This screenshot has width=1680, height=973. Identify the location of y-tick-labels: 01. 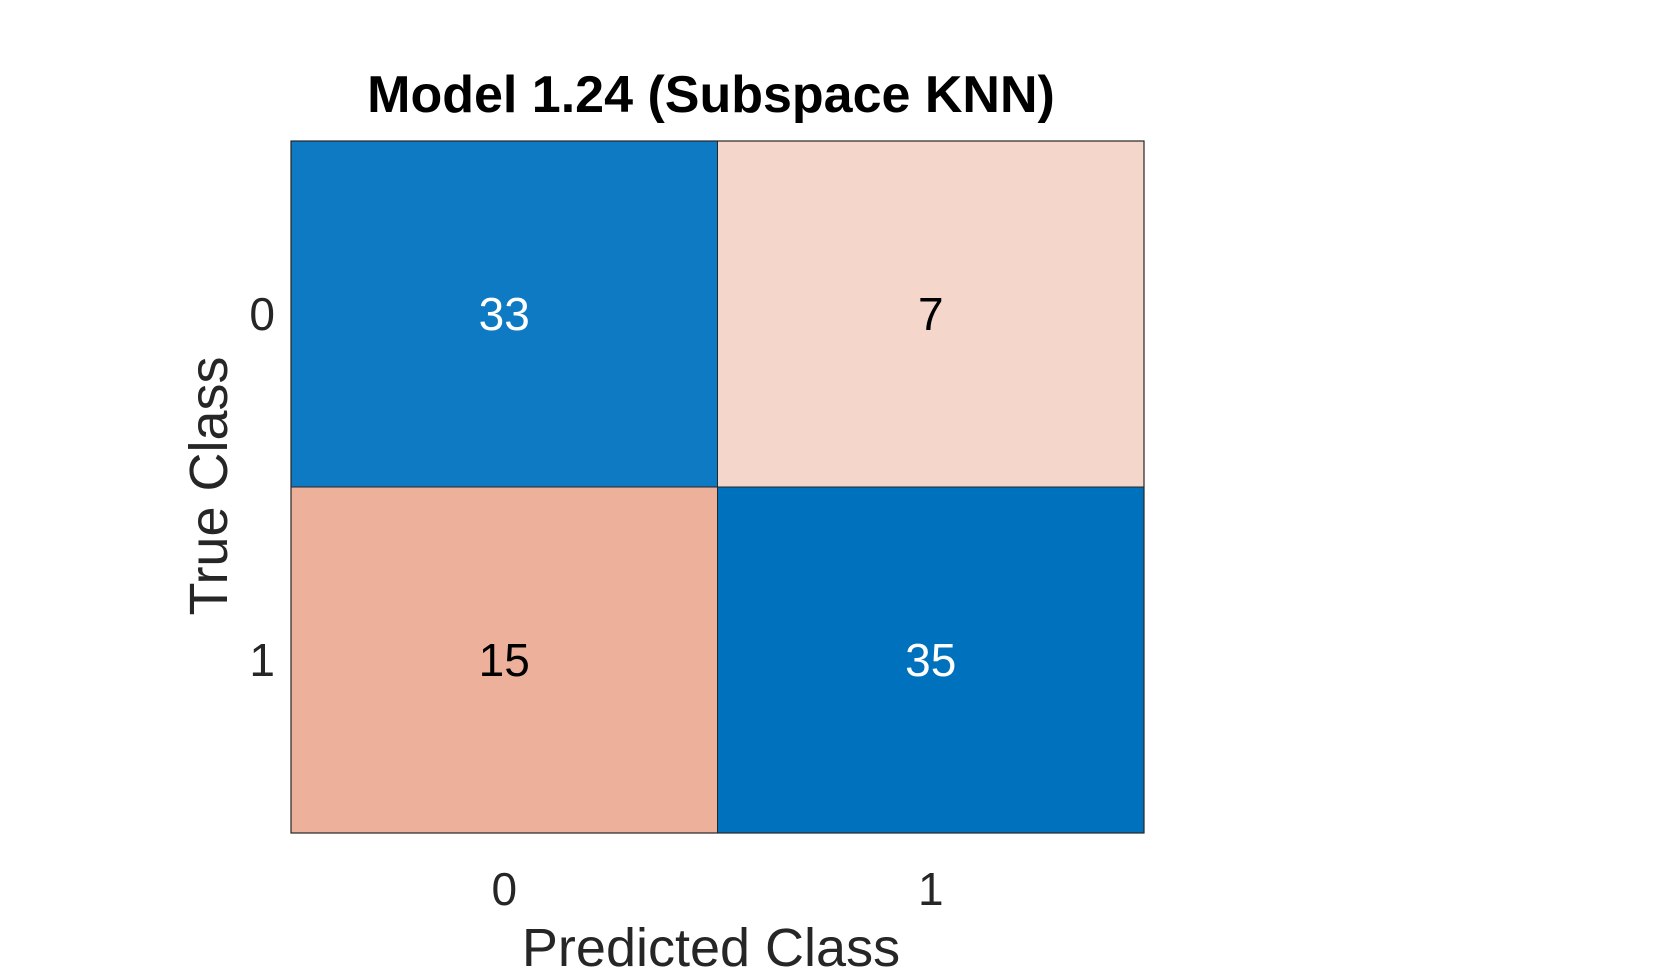
(262, 487).